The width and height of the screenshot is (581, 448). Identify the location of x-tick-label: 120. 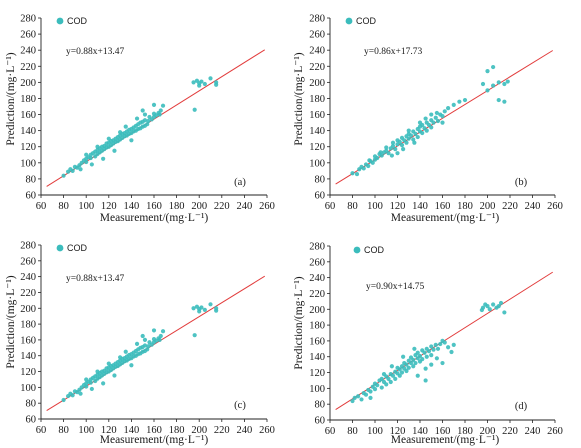
(398, 206).